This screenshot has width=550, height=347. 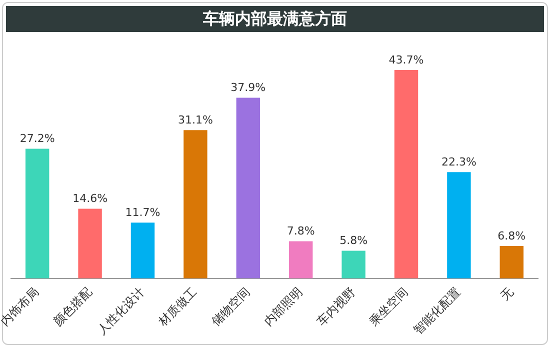 What do you see at coordinates (121, 311) in the screenshot?
I see `x-tick-label: 人性化设计` at bounding box center [121, 311].